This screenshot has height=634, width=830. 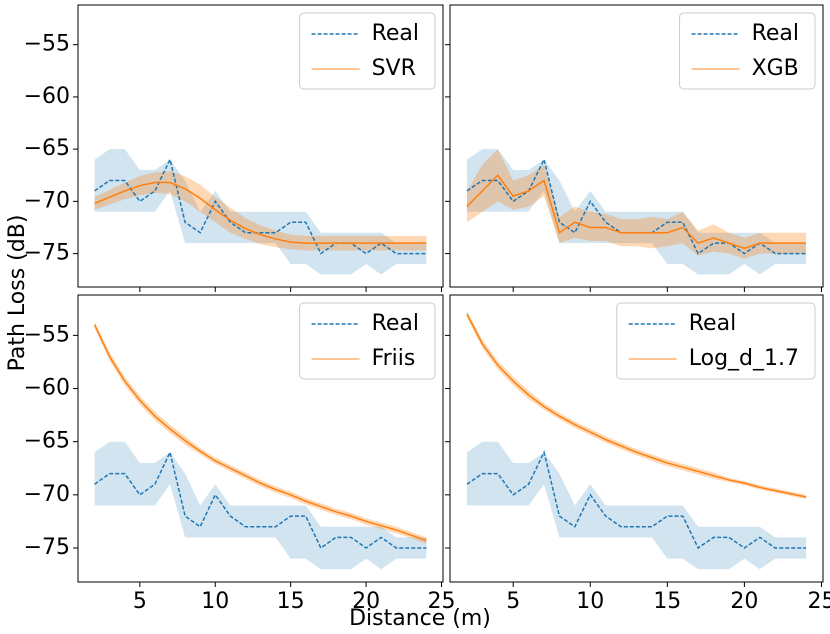 I want to click on legend-label: Log_d_1.7, so click(x=744, y=358).